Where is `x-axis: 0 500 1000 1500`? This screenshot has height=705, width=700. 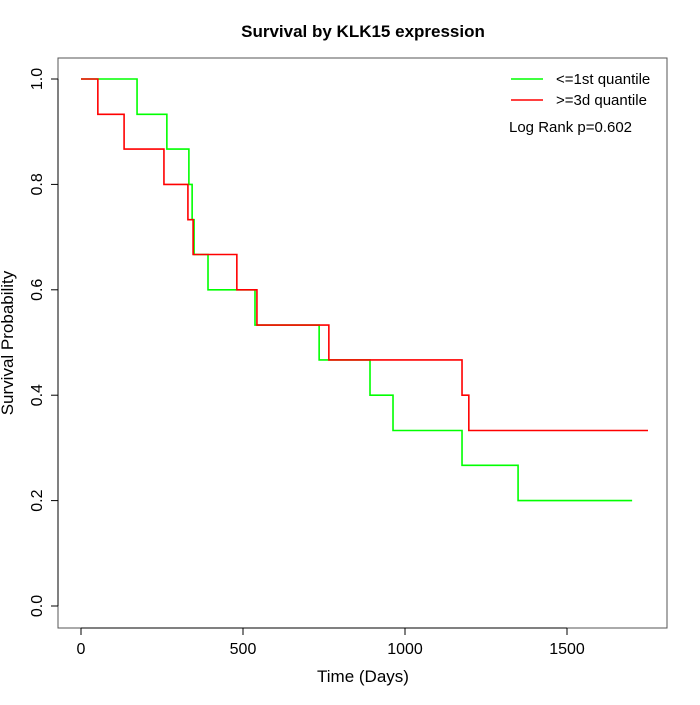 x-axis: 0 500 1000 1500 is located at coordinates (331, 642).